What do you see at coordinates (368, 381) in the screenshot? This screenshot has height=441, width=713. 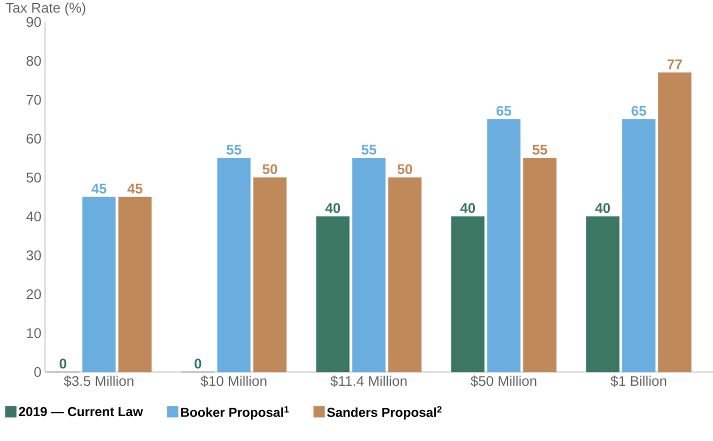 I see `x-tick-label: $11.4 Million` at bounding box center [368, 381].